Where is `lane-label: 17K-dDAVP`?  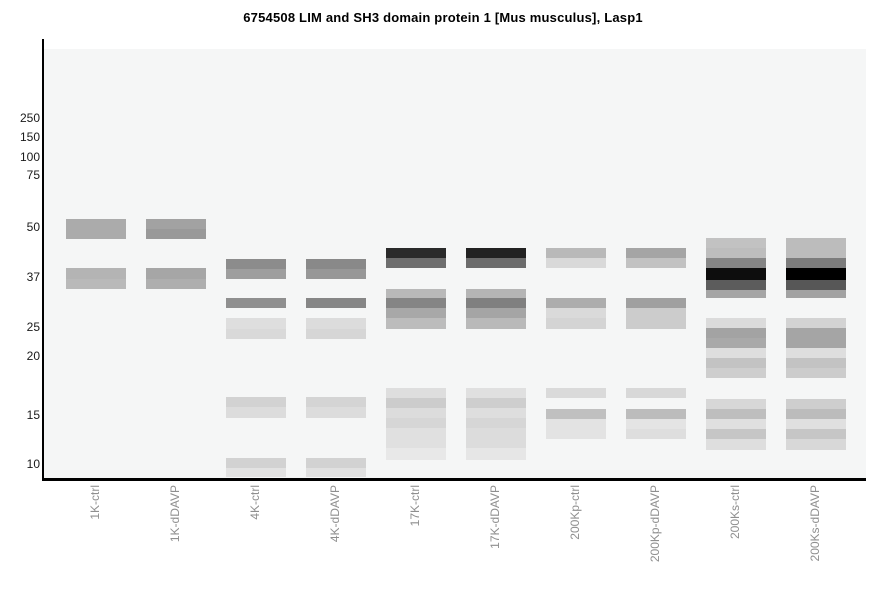 lane-label: 17K-dDAVP is located at coordinates (495, 517).